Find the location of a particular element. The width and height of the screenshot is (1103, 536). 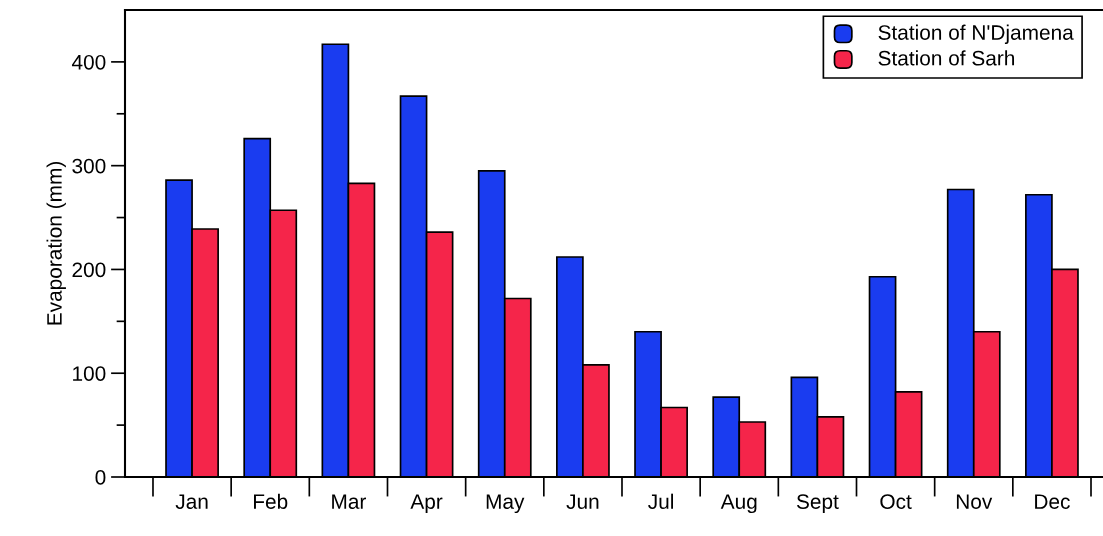

x-tick-label: Jun is located at coordinates (582, 501).